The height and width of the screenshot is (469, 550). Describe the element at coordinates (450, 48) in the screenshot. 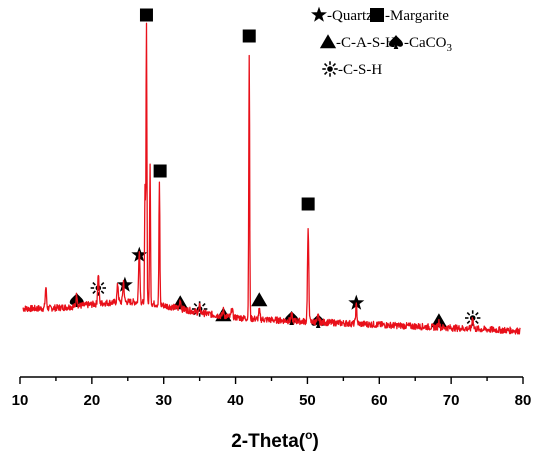

I see `legend-label-subscript: 3` at that location.